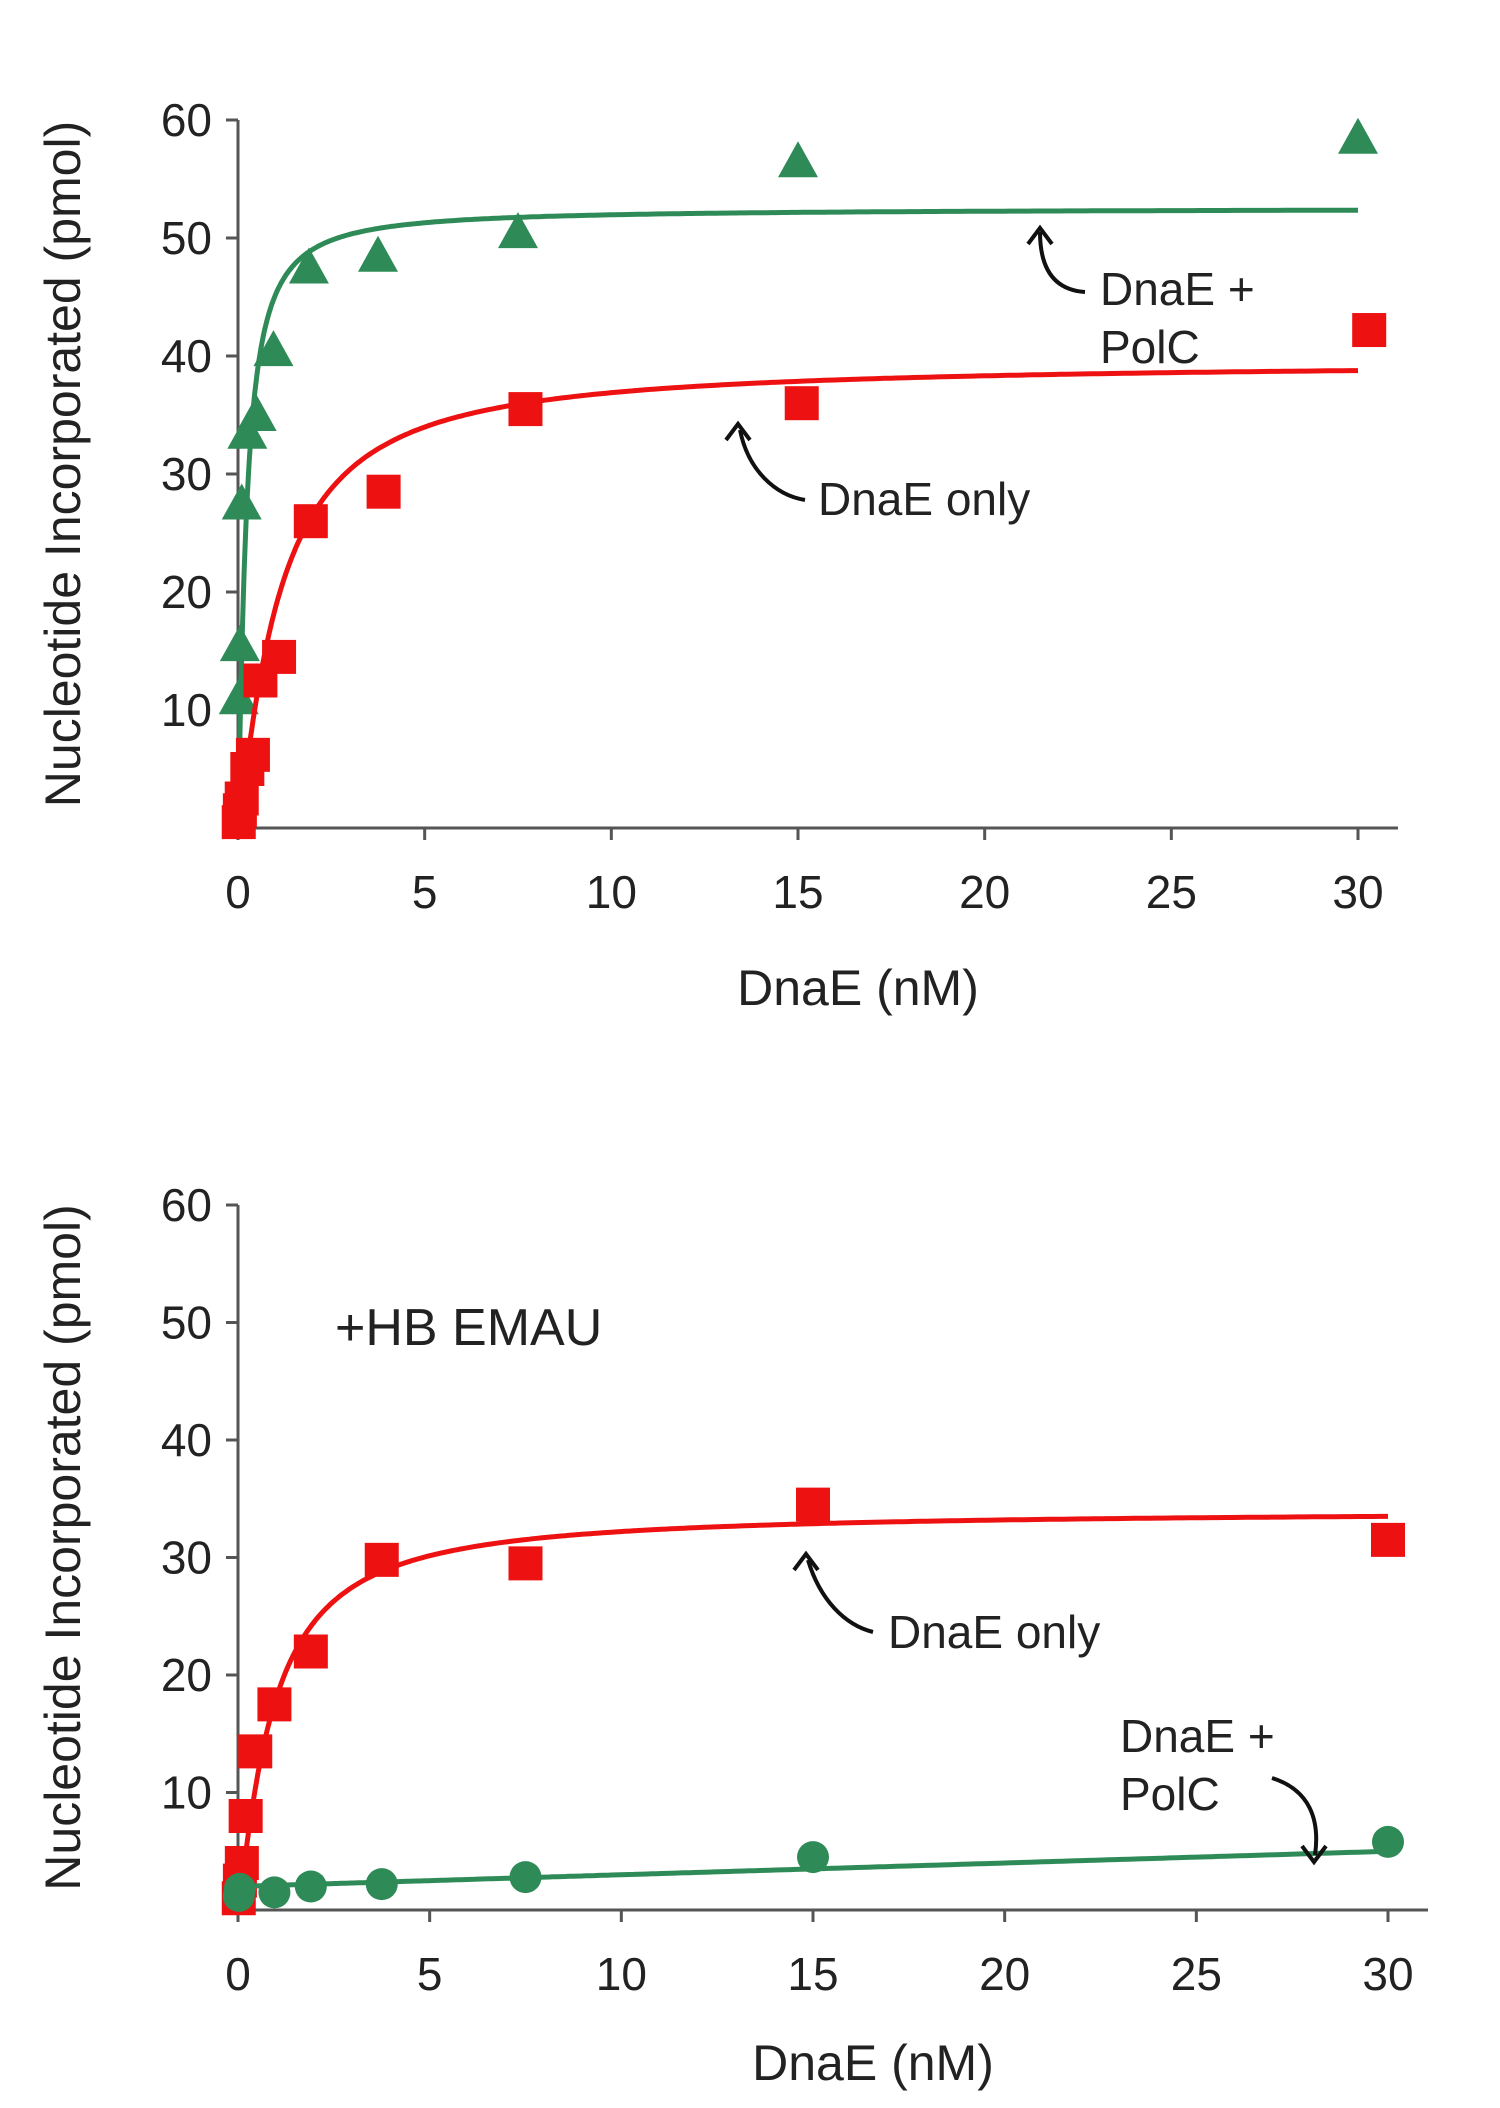  What do you see at coordinates (468, 1328) in the screenshot?
I see `panel-label: +HB EMAU` at bounding box center [468, 1328].